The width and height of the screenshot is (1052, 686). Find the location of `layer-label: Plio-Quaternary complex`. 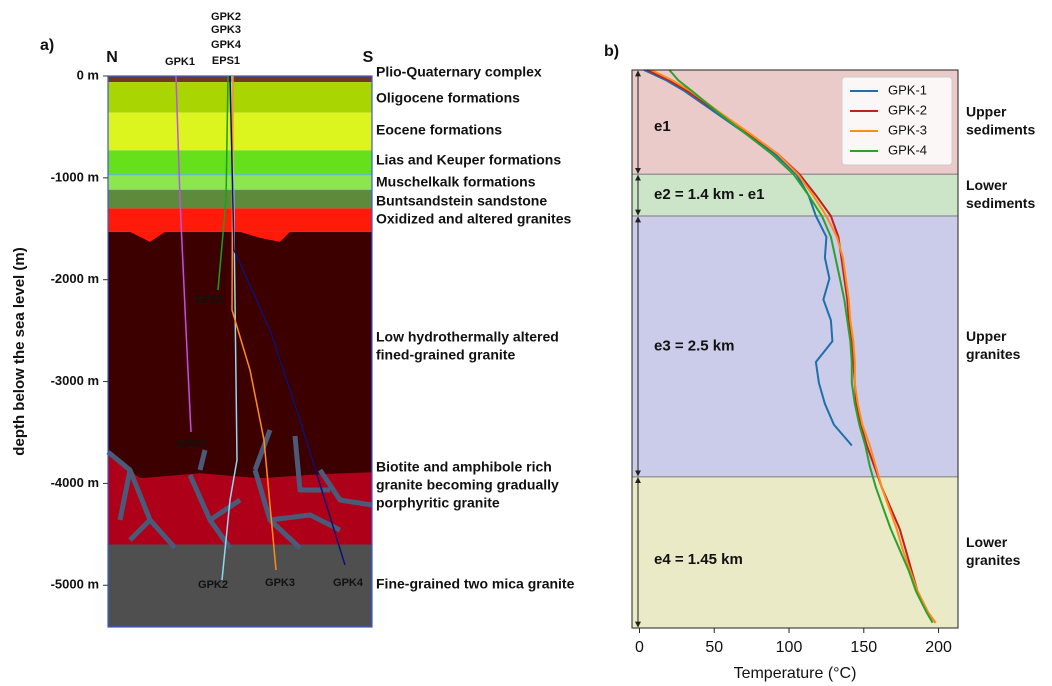

layer-label: Plio-Quaternary complex is located at coordinates (459, 72).